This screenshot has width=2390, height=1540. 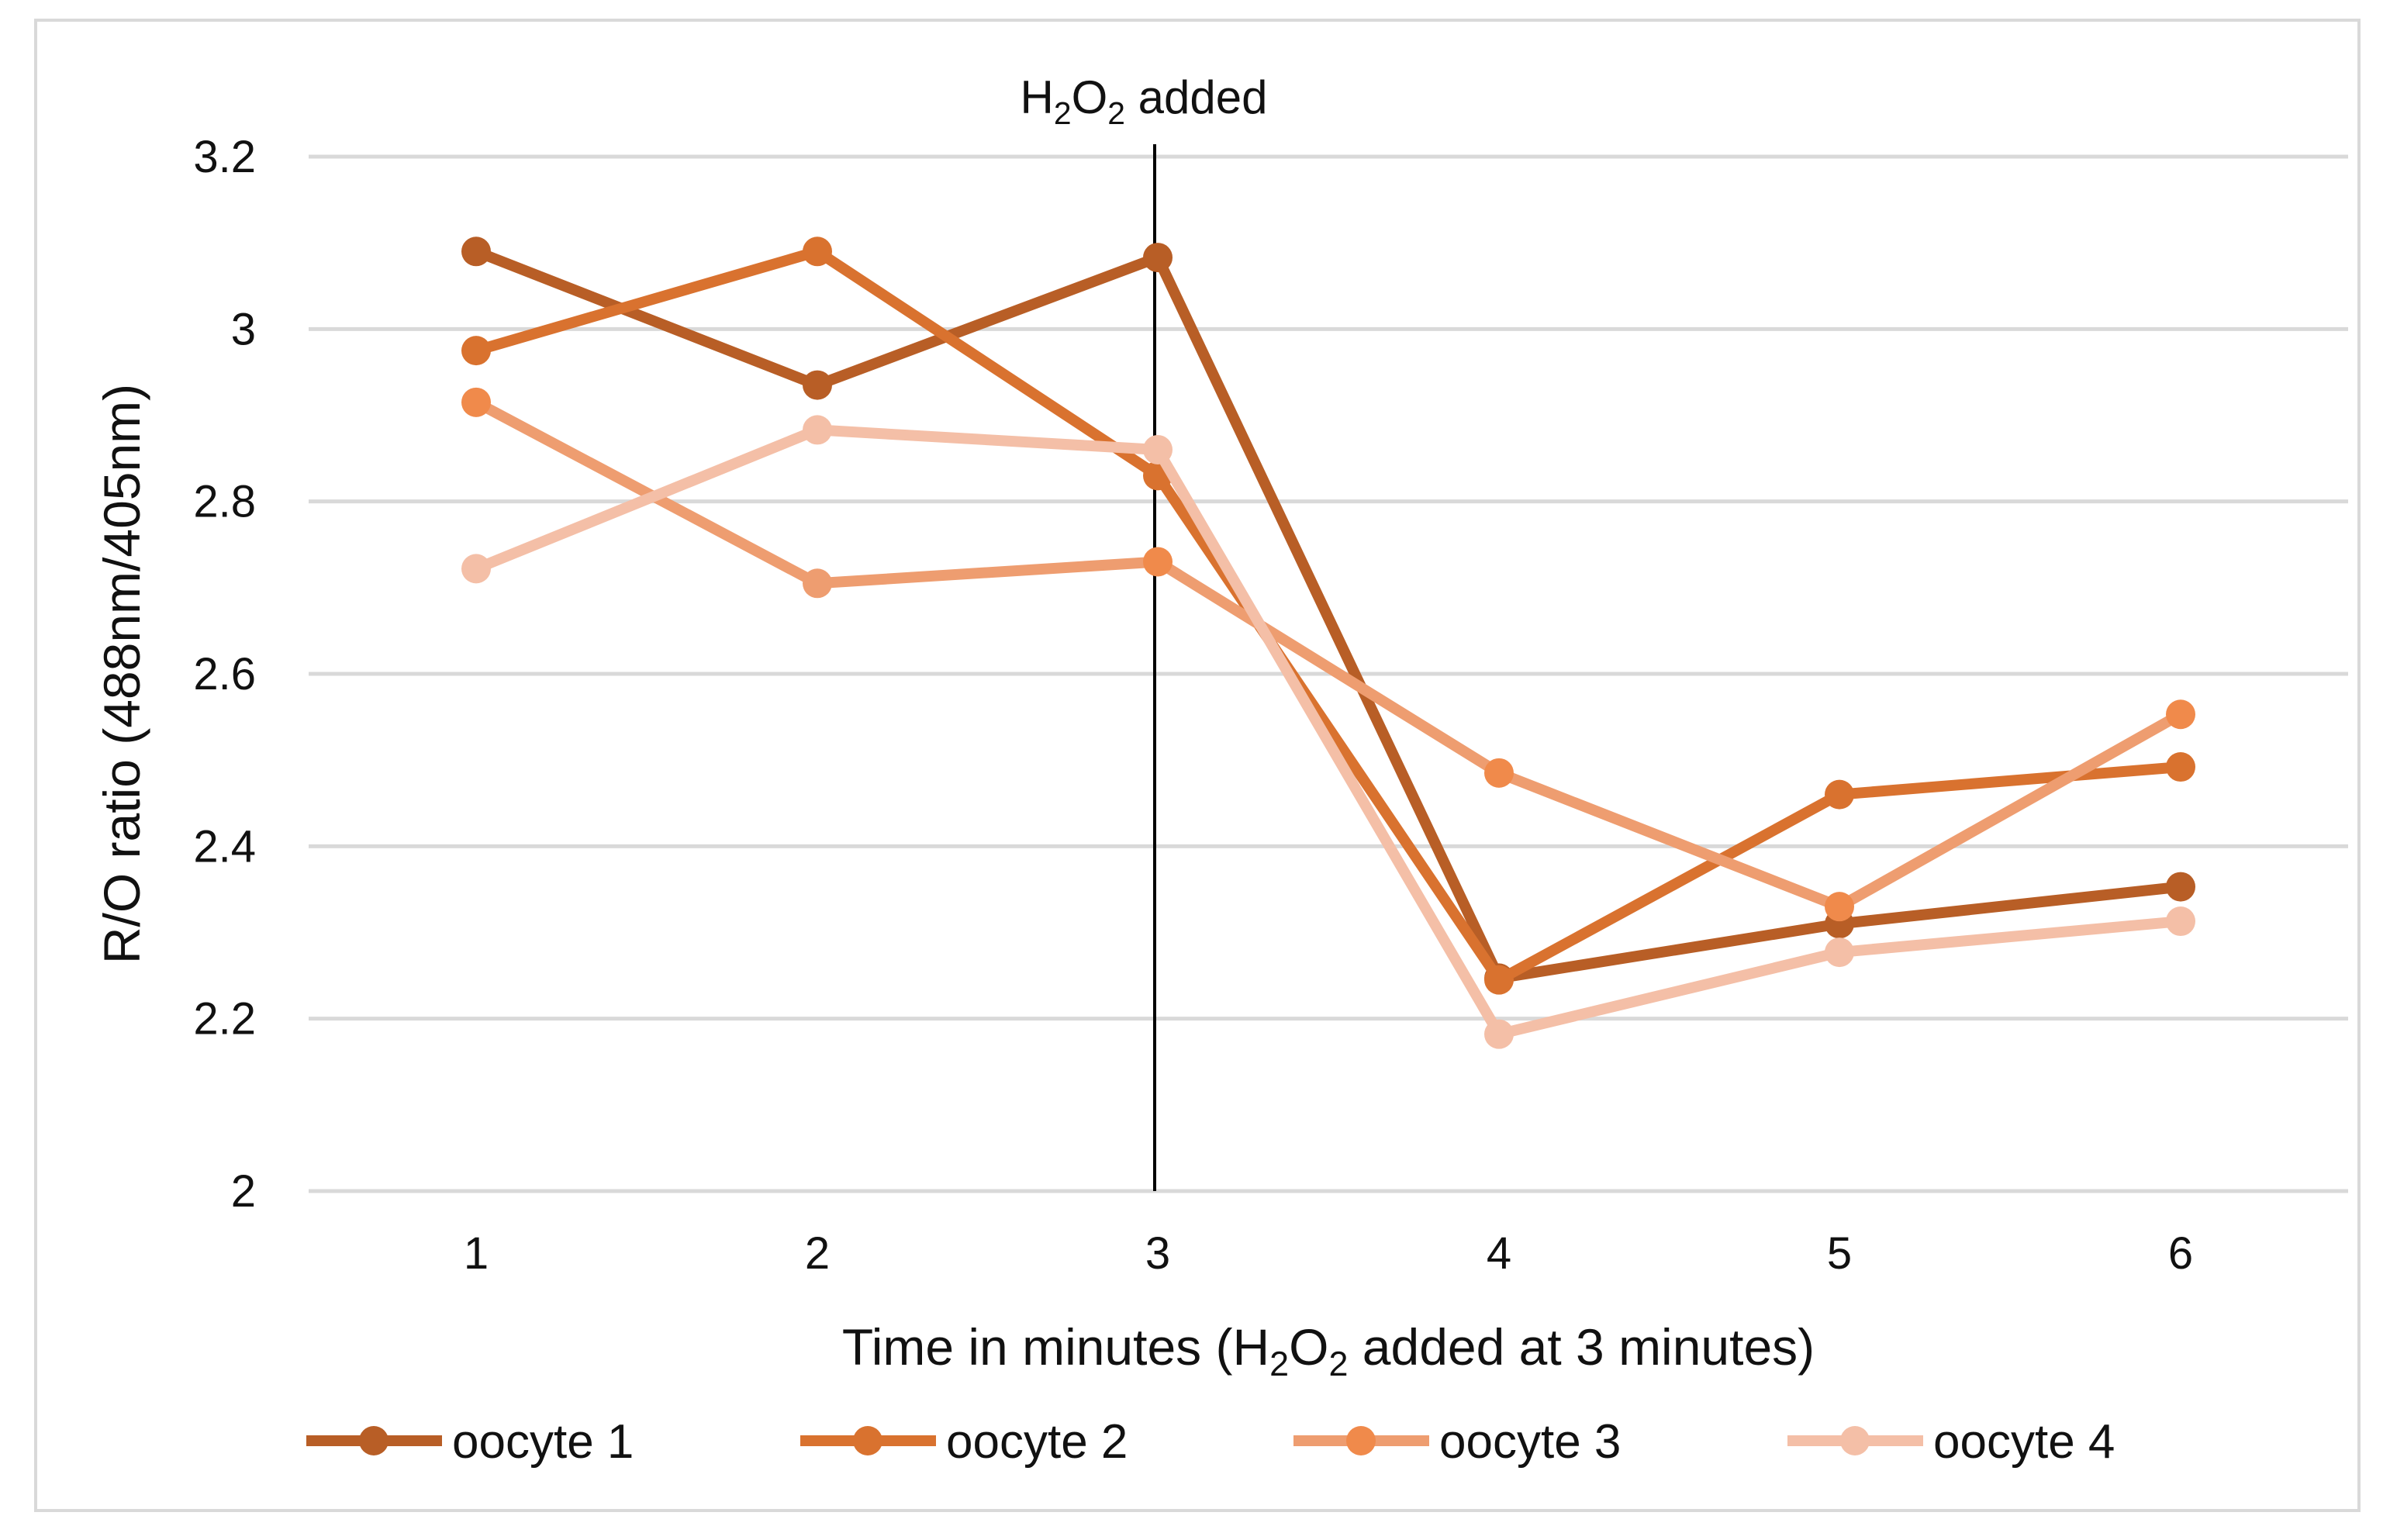 I want to click on text-part: Time in minutes (H, so click(x=1055, y=1347).